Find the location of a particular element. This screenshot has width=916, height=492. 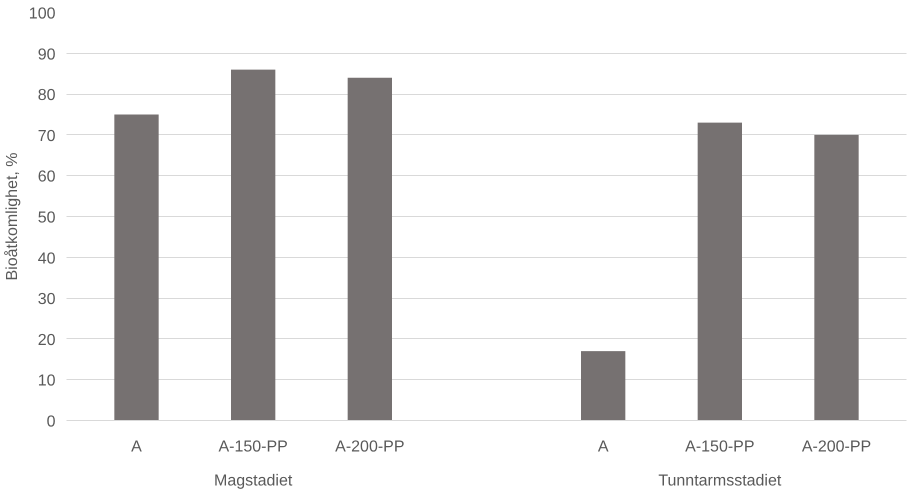

y-tick-label: 30 is located at coordinates (47, 299).